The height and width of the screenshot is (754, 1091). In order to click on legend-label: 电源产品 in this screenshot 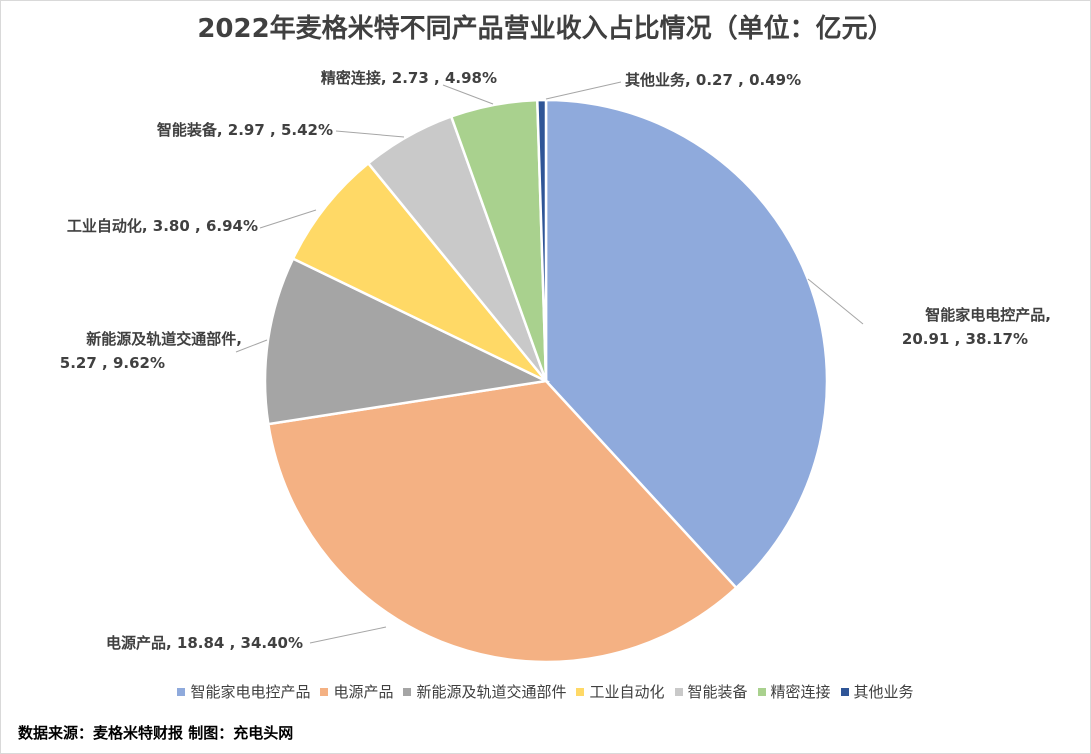, I will do `click(363, 692)`.